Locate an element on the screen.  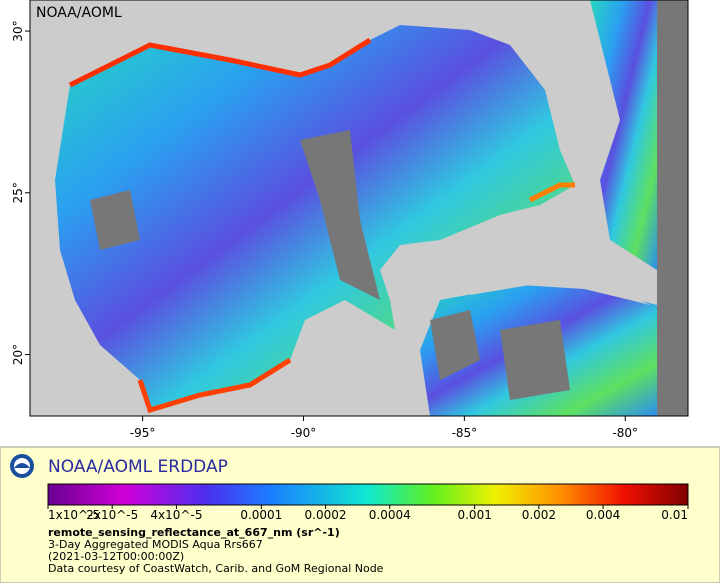
y-tick-label: 20° is located at coordinates (18, 354).